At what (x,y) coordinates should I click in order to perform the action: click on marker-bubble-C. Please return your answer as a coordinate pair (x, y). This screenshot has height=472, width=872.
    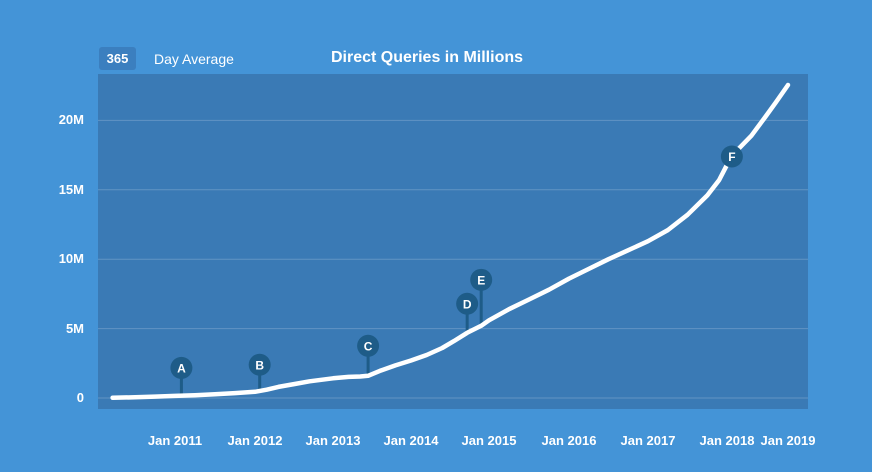
    Looking at the image, I should click on (368, 345).